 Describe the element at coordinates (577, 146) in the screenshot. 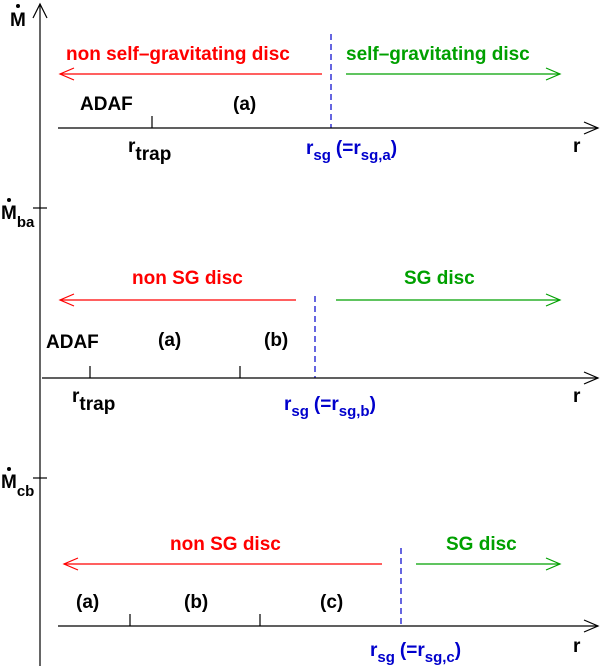

I see `panel-1-r-axis-label: r` at that location.